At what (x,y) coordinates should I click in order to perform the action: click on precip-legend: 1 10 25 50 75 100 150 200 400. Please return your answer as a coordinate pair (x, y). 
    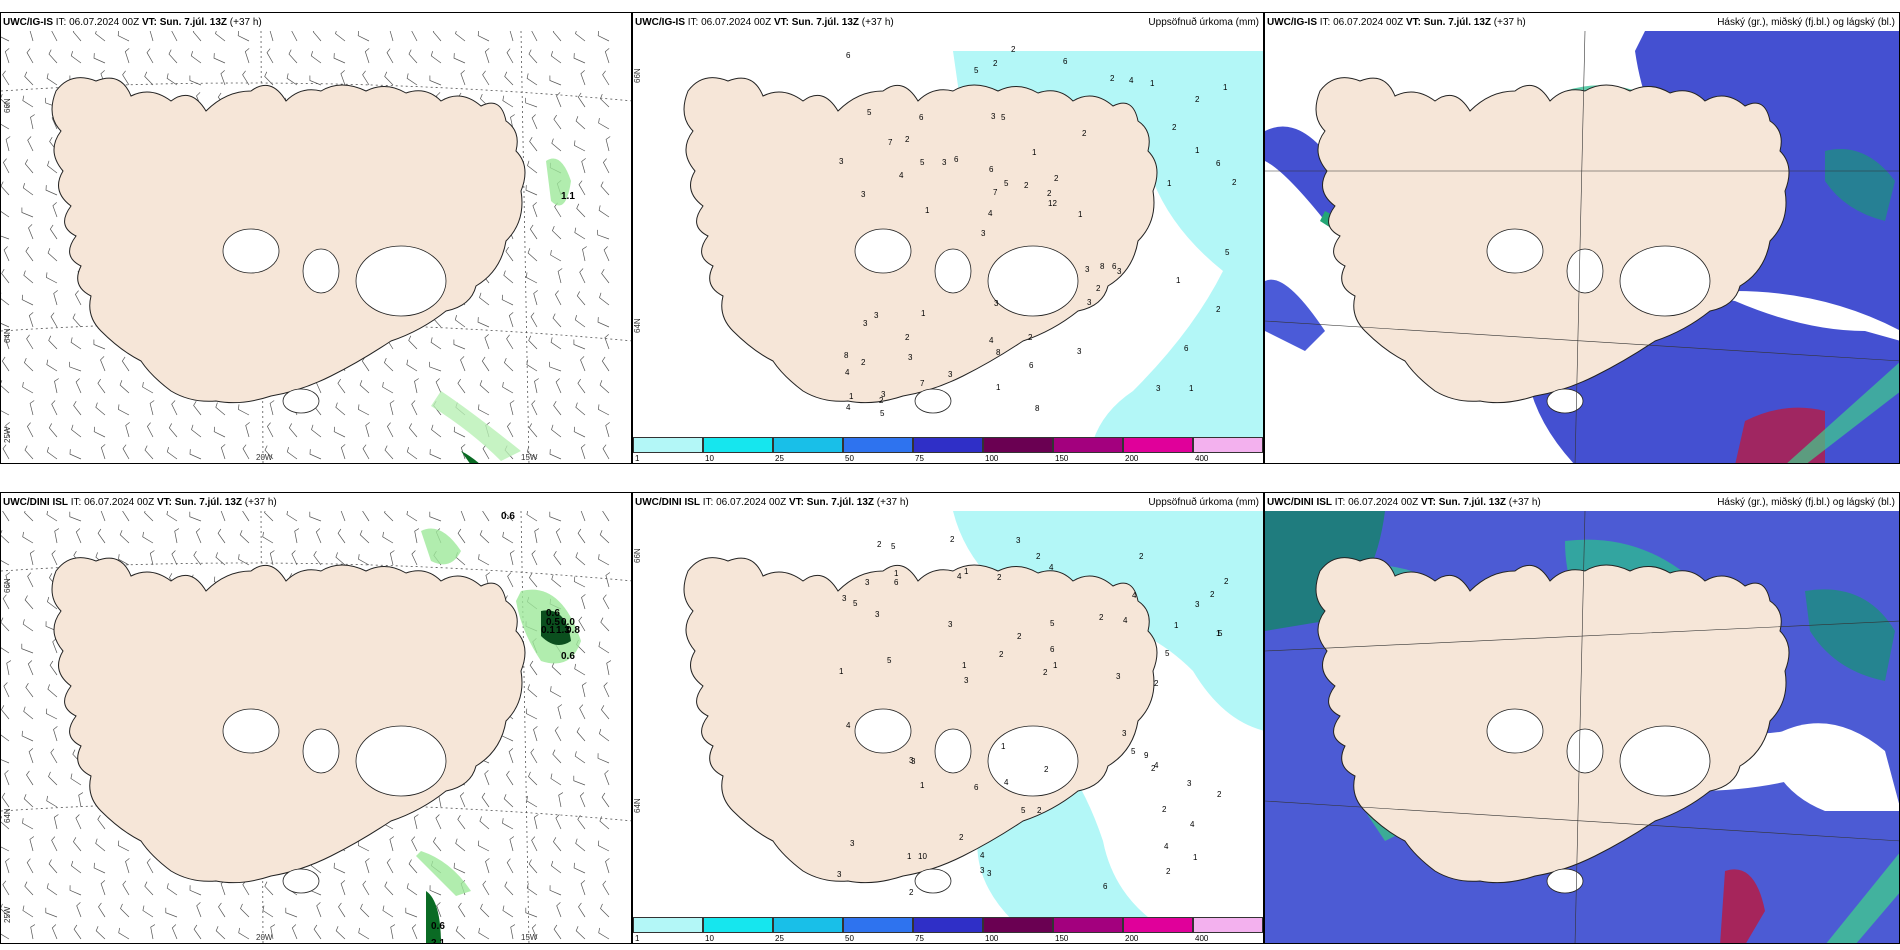
    Looking at the image, I should click on (948, 930).